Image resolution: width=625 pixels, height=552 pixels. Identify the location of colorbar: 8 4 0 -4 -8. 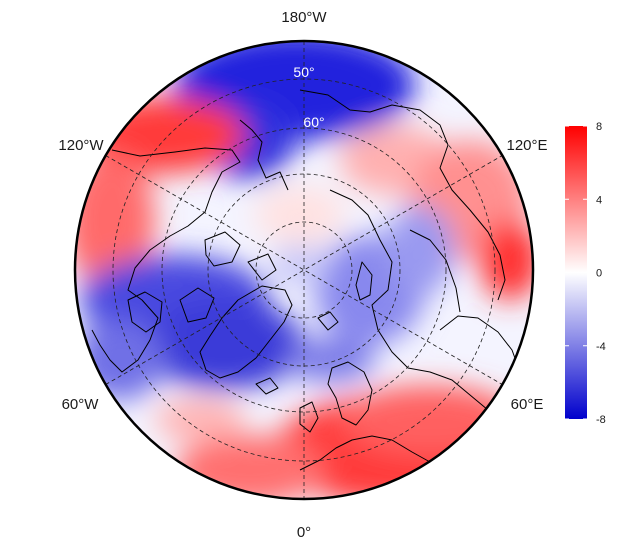
(585, 273).